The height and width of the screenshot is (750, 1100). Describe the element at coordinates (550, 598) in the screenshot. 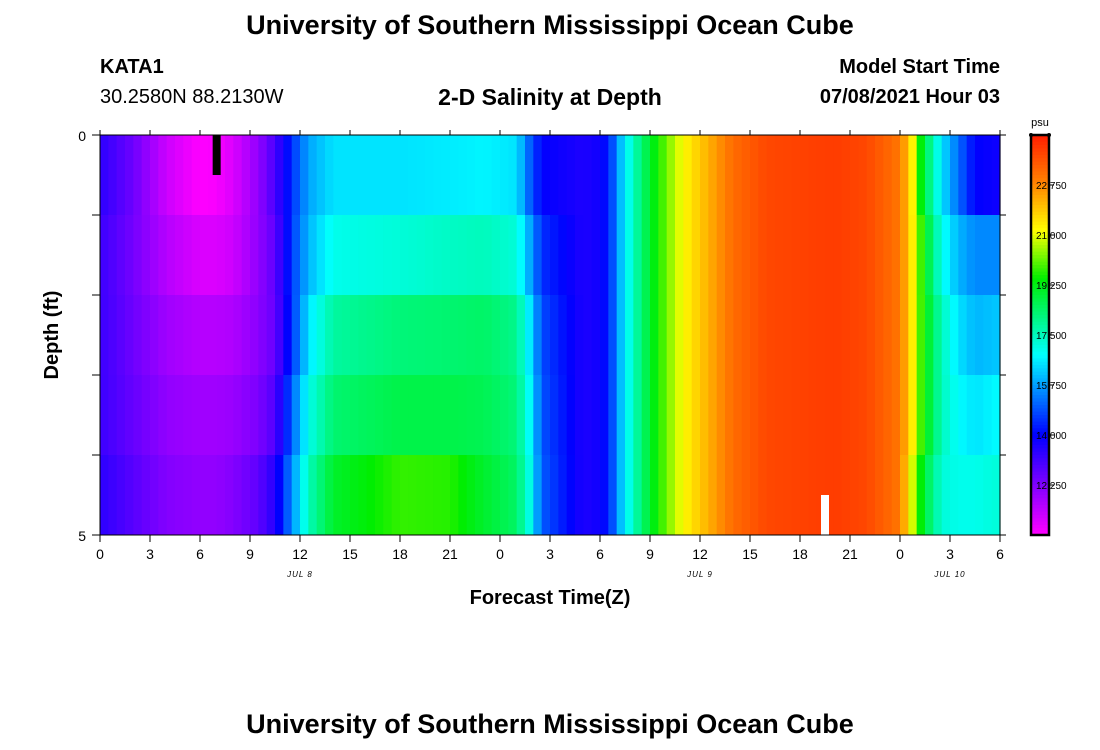

I see `x-axis-label: Forecast Time(Z)` at that location.